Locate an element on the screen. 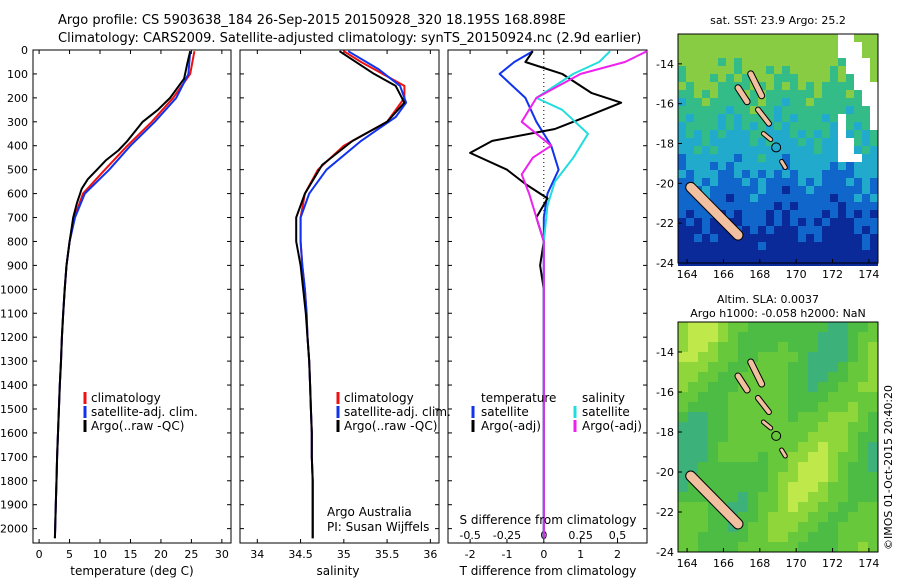  map-x-tick-label: 174 is located at coordinates (868, 563).